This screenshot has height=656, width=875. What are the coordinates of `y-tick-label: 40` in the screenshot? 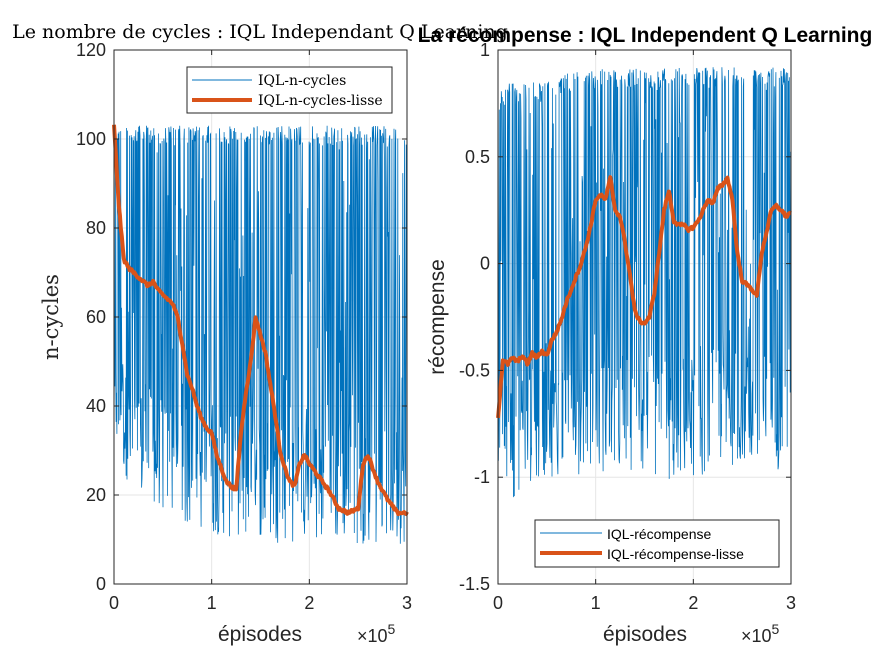 It's located at (96, 406).